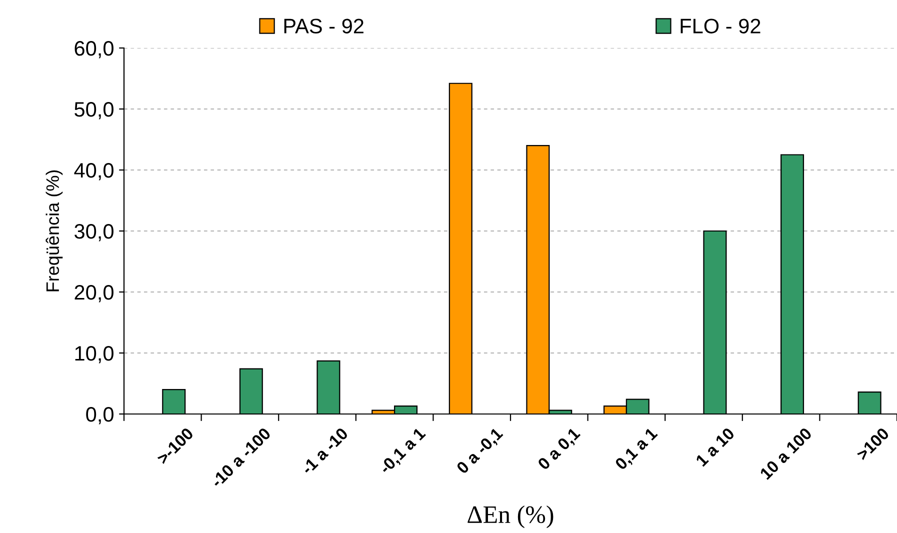  I want to click on x-tick-label: -1 a -10, so click(324, 451).